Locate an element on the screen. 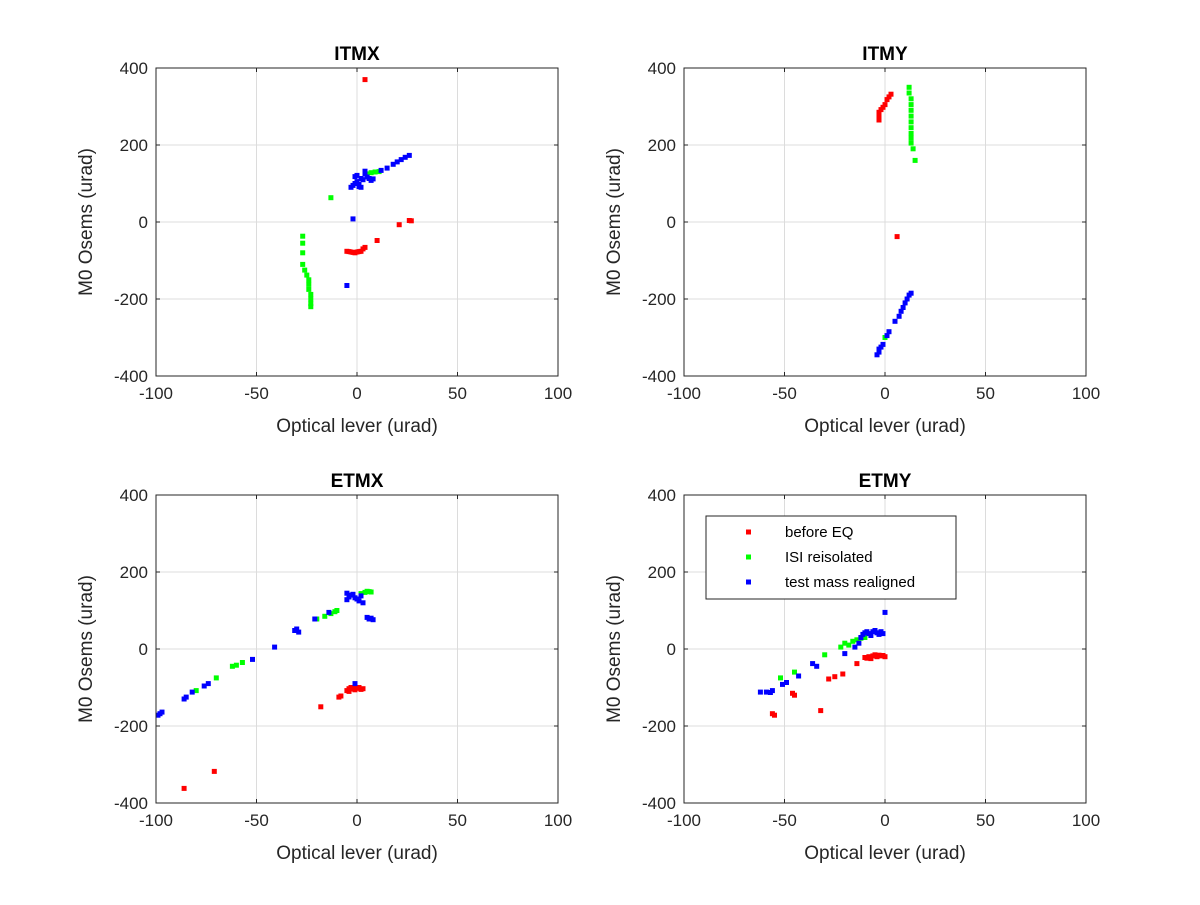 The image size is (1200, 905). y-tick-label: -200 is located at coordinates (131, 726).